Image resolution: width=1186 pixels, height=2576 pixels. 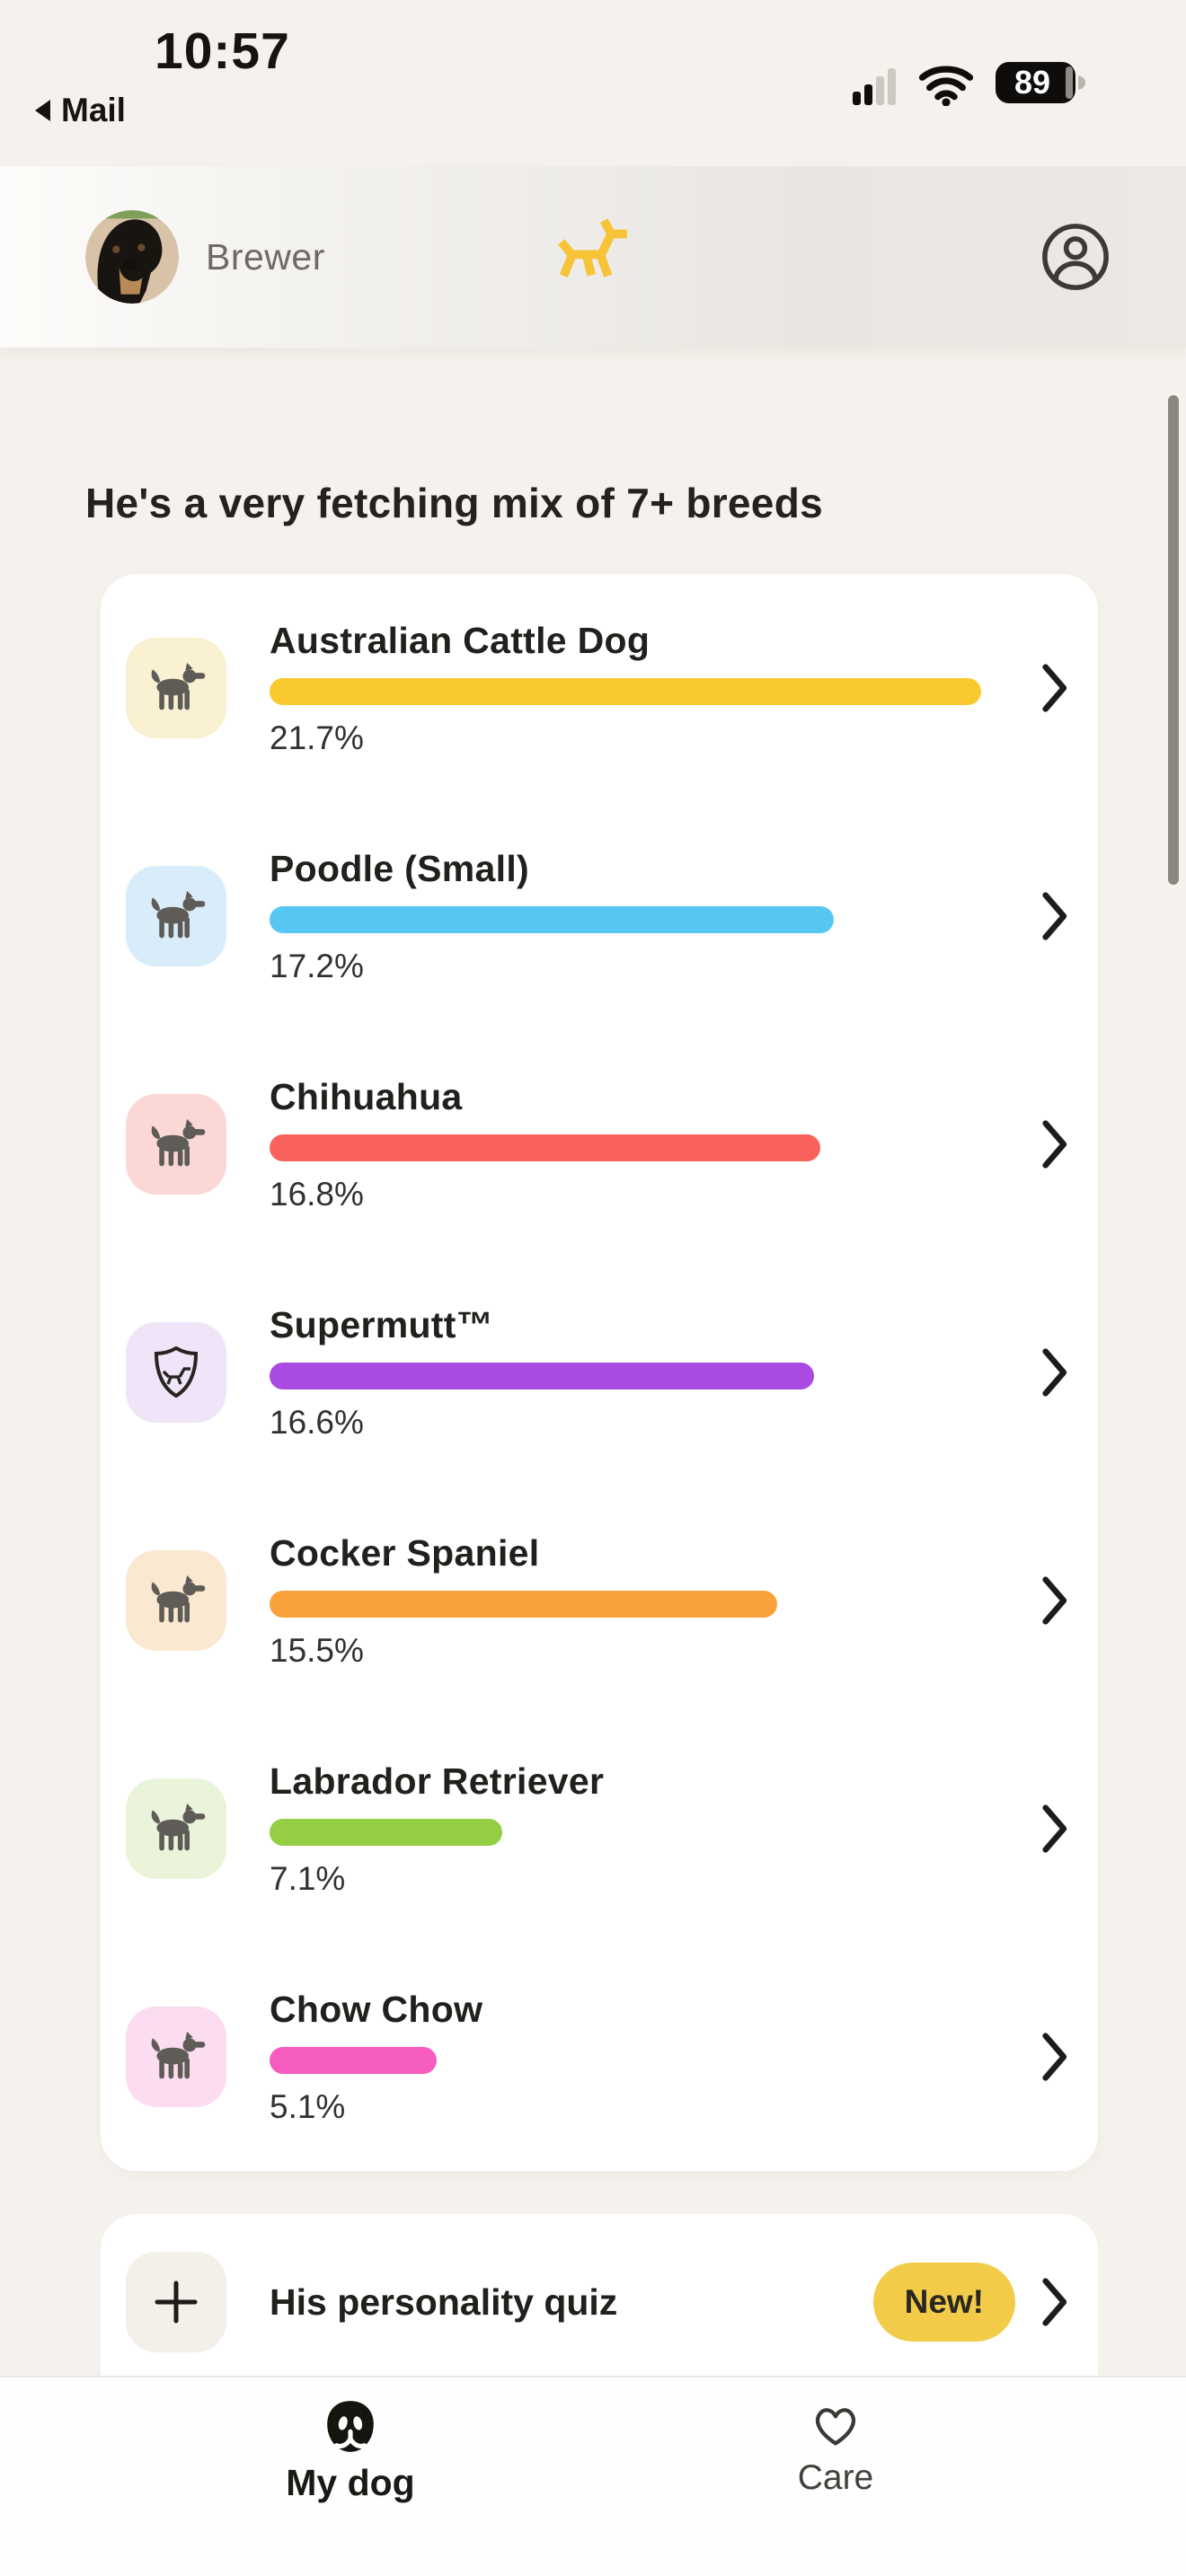 What do you see at coordinates (593, 83) in the screenshot?
I see `status-bar: 10:57 Mail 89` at bounding box center [593, 83].